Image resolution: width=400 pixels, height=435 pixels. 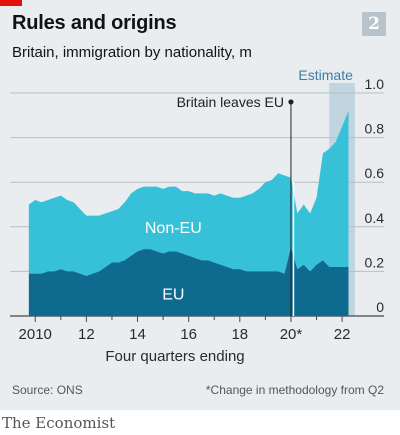 What do you see at coordinates (132, 52) in the screenshot?
I see `chart-subtitle: Britain, immigration by nationality, m` at bounding box center [132, 52].